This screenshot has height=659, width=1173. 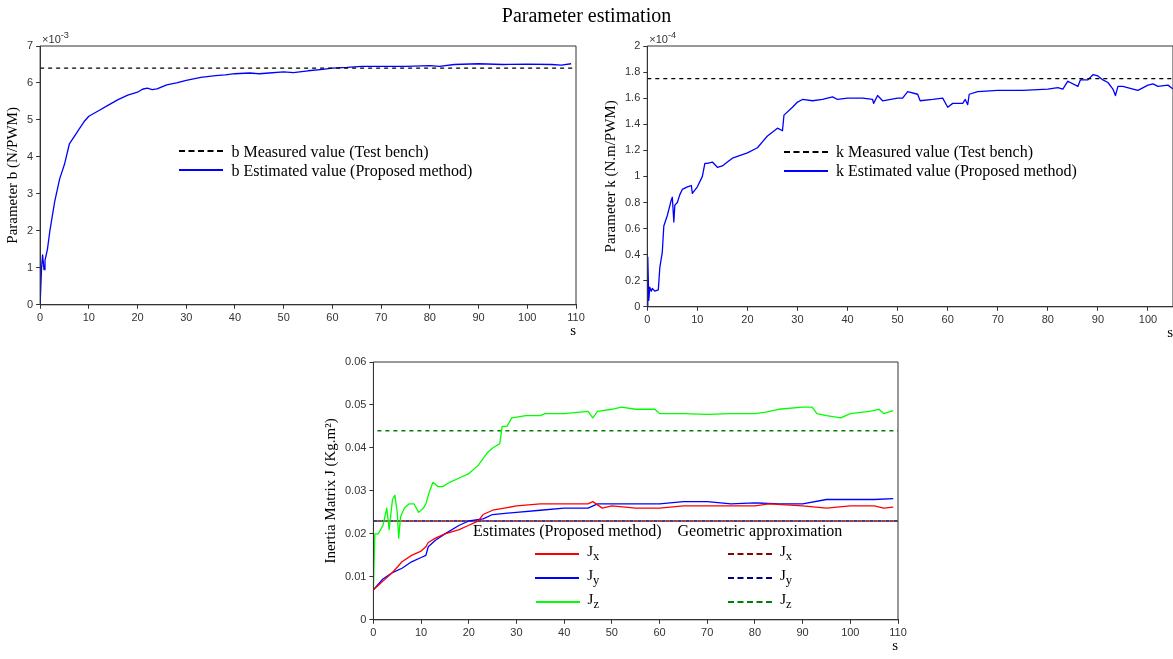 I want to click on y-tick-label: 0.06, so click(x=355, y=361).